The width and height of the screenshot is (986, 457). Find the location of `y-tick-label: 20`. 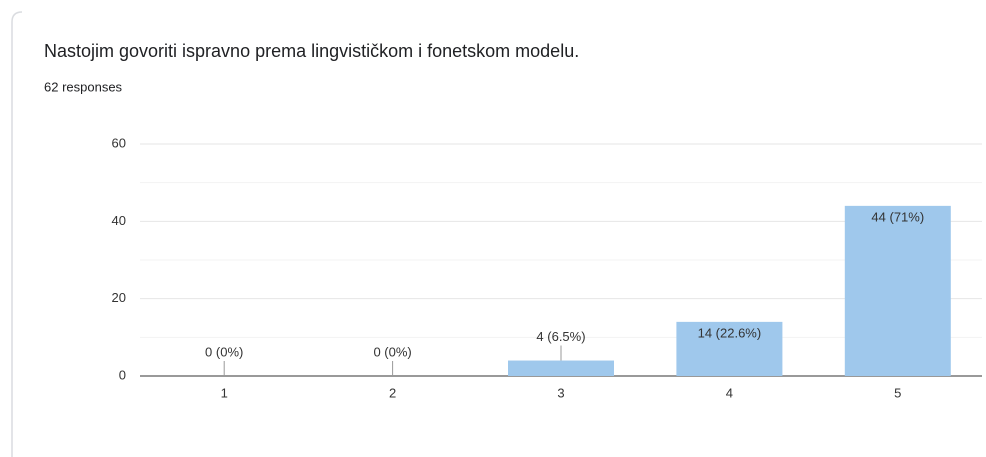

y-tick-label: 20 is located at coordinates (119, 297).